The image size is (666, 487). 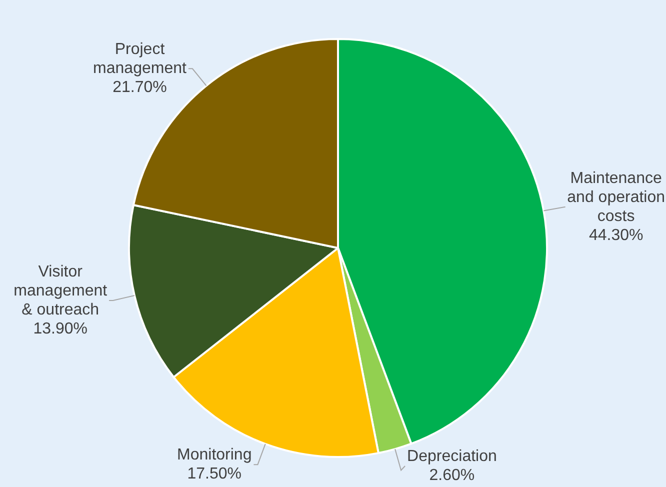 I want to click on slice-label: Project management, so click(x=140, y=59).